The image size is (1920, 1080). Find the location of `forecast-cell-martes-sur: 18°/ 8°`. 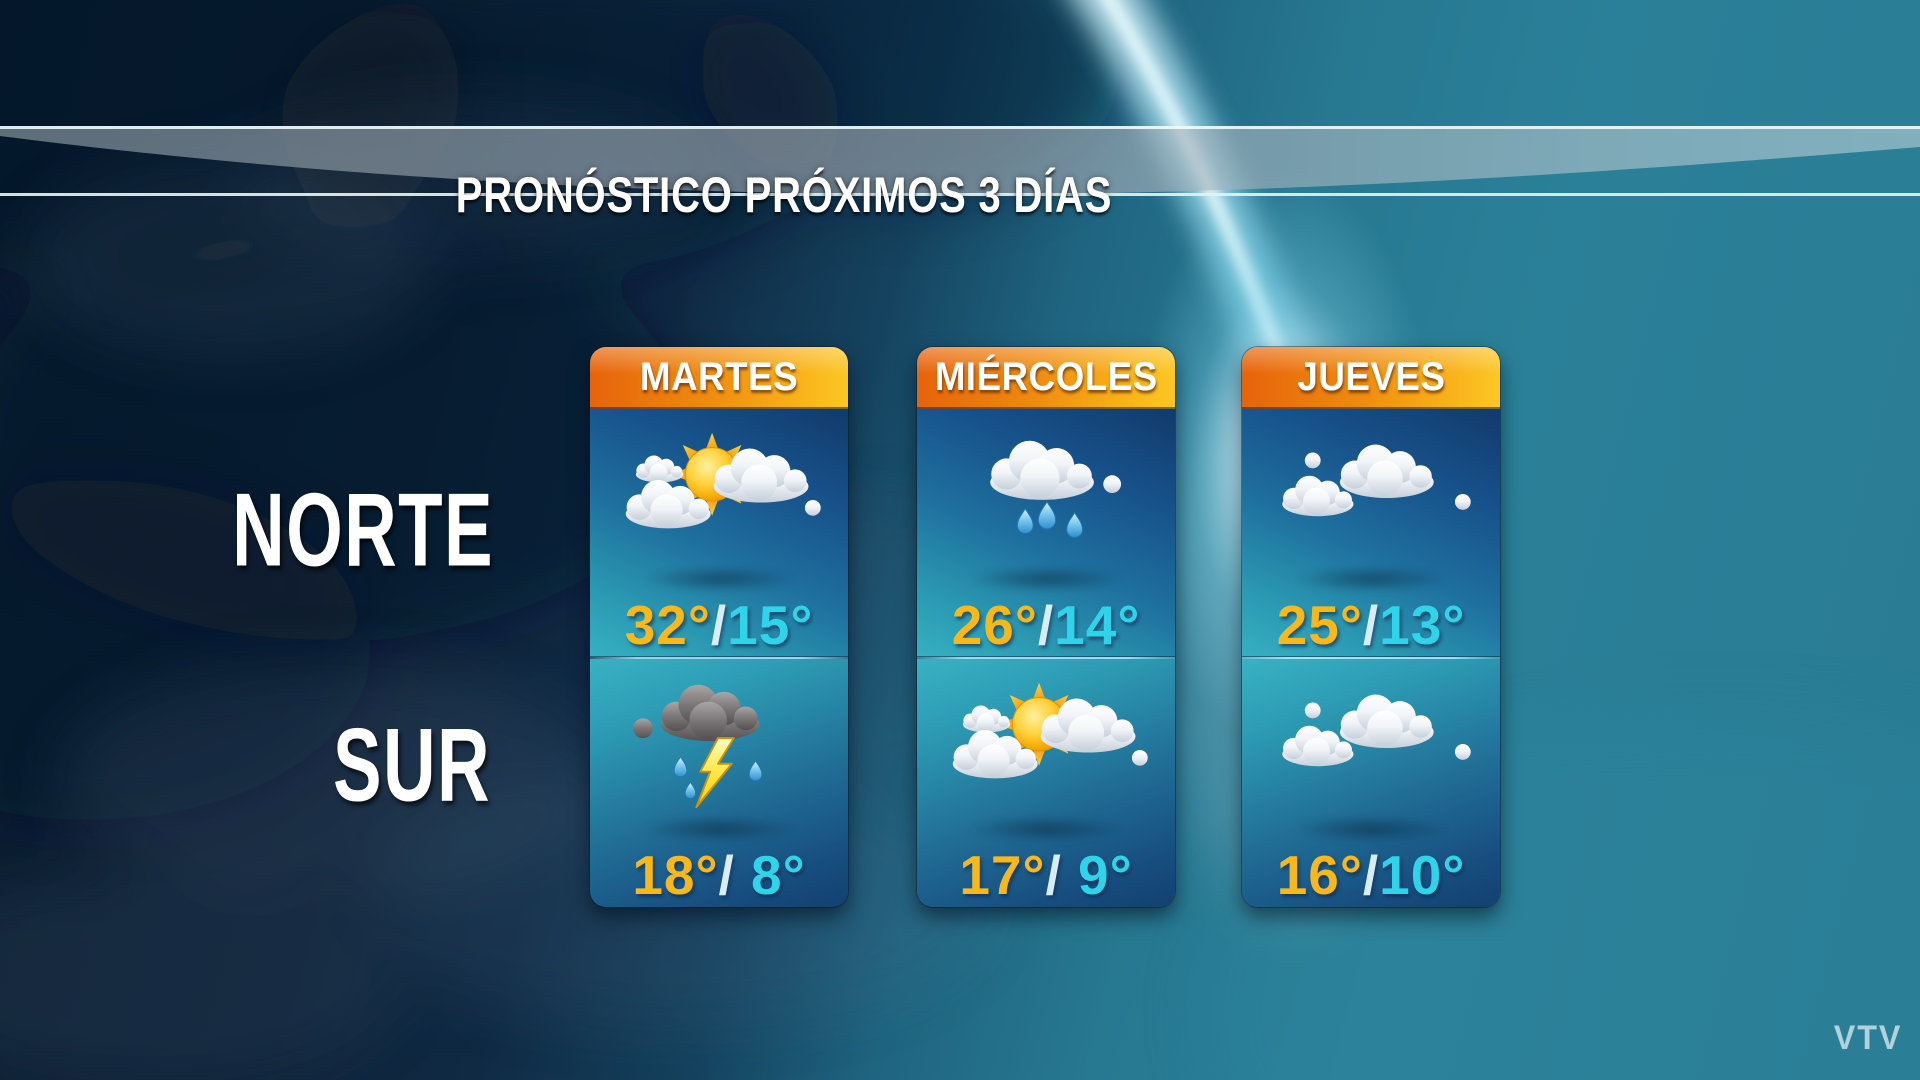

forecast-cell-martes-sur: 18°/ 8° is located at coordinates (719, 783).